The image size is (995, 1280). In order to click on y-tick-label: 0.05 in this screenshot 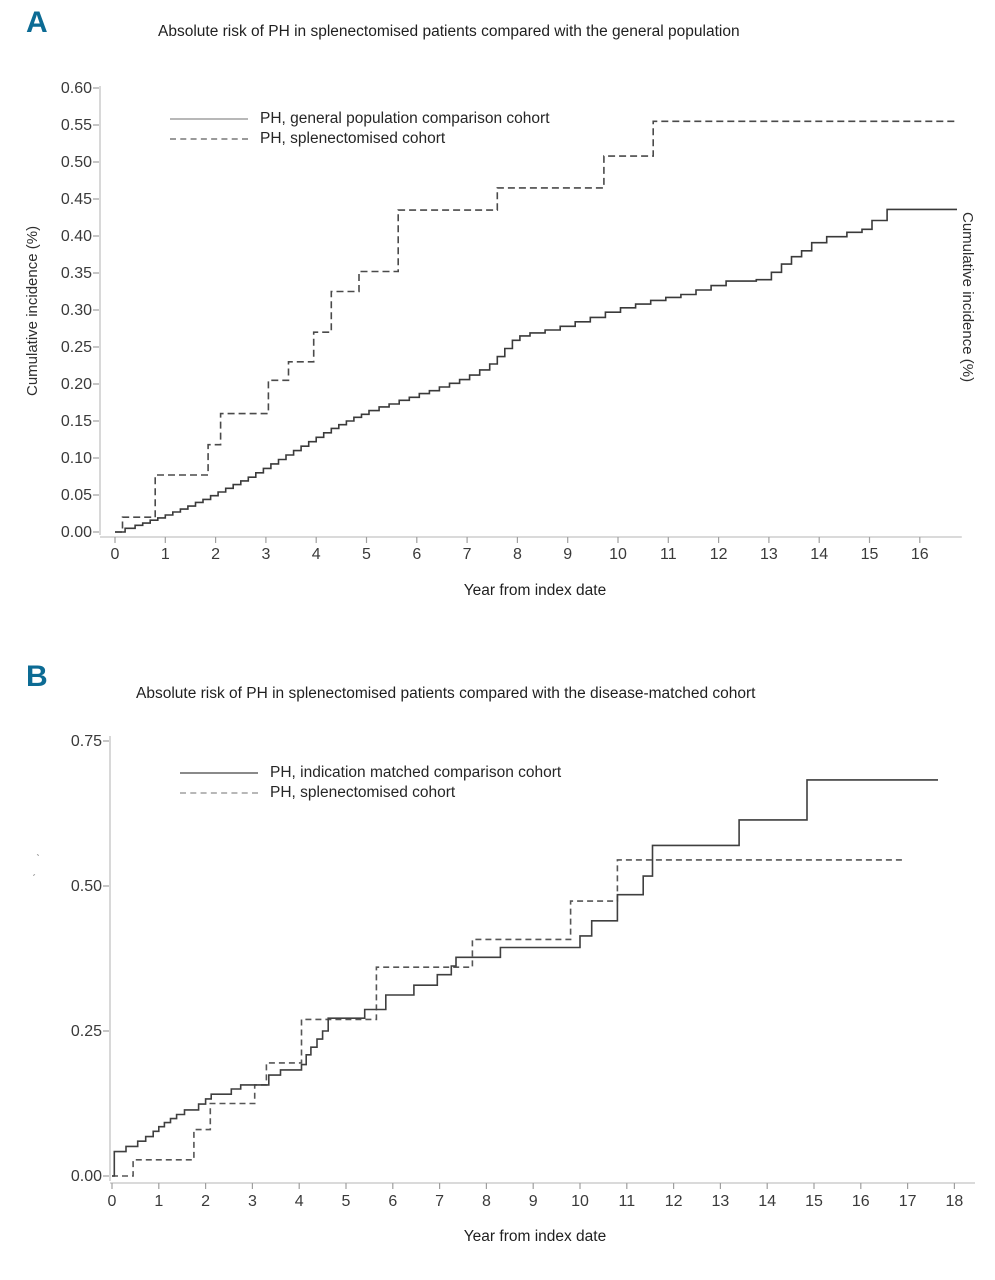, I will do `click(76, 495)`.